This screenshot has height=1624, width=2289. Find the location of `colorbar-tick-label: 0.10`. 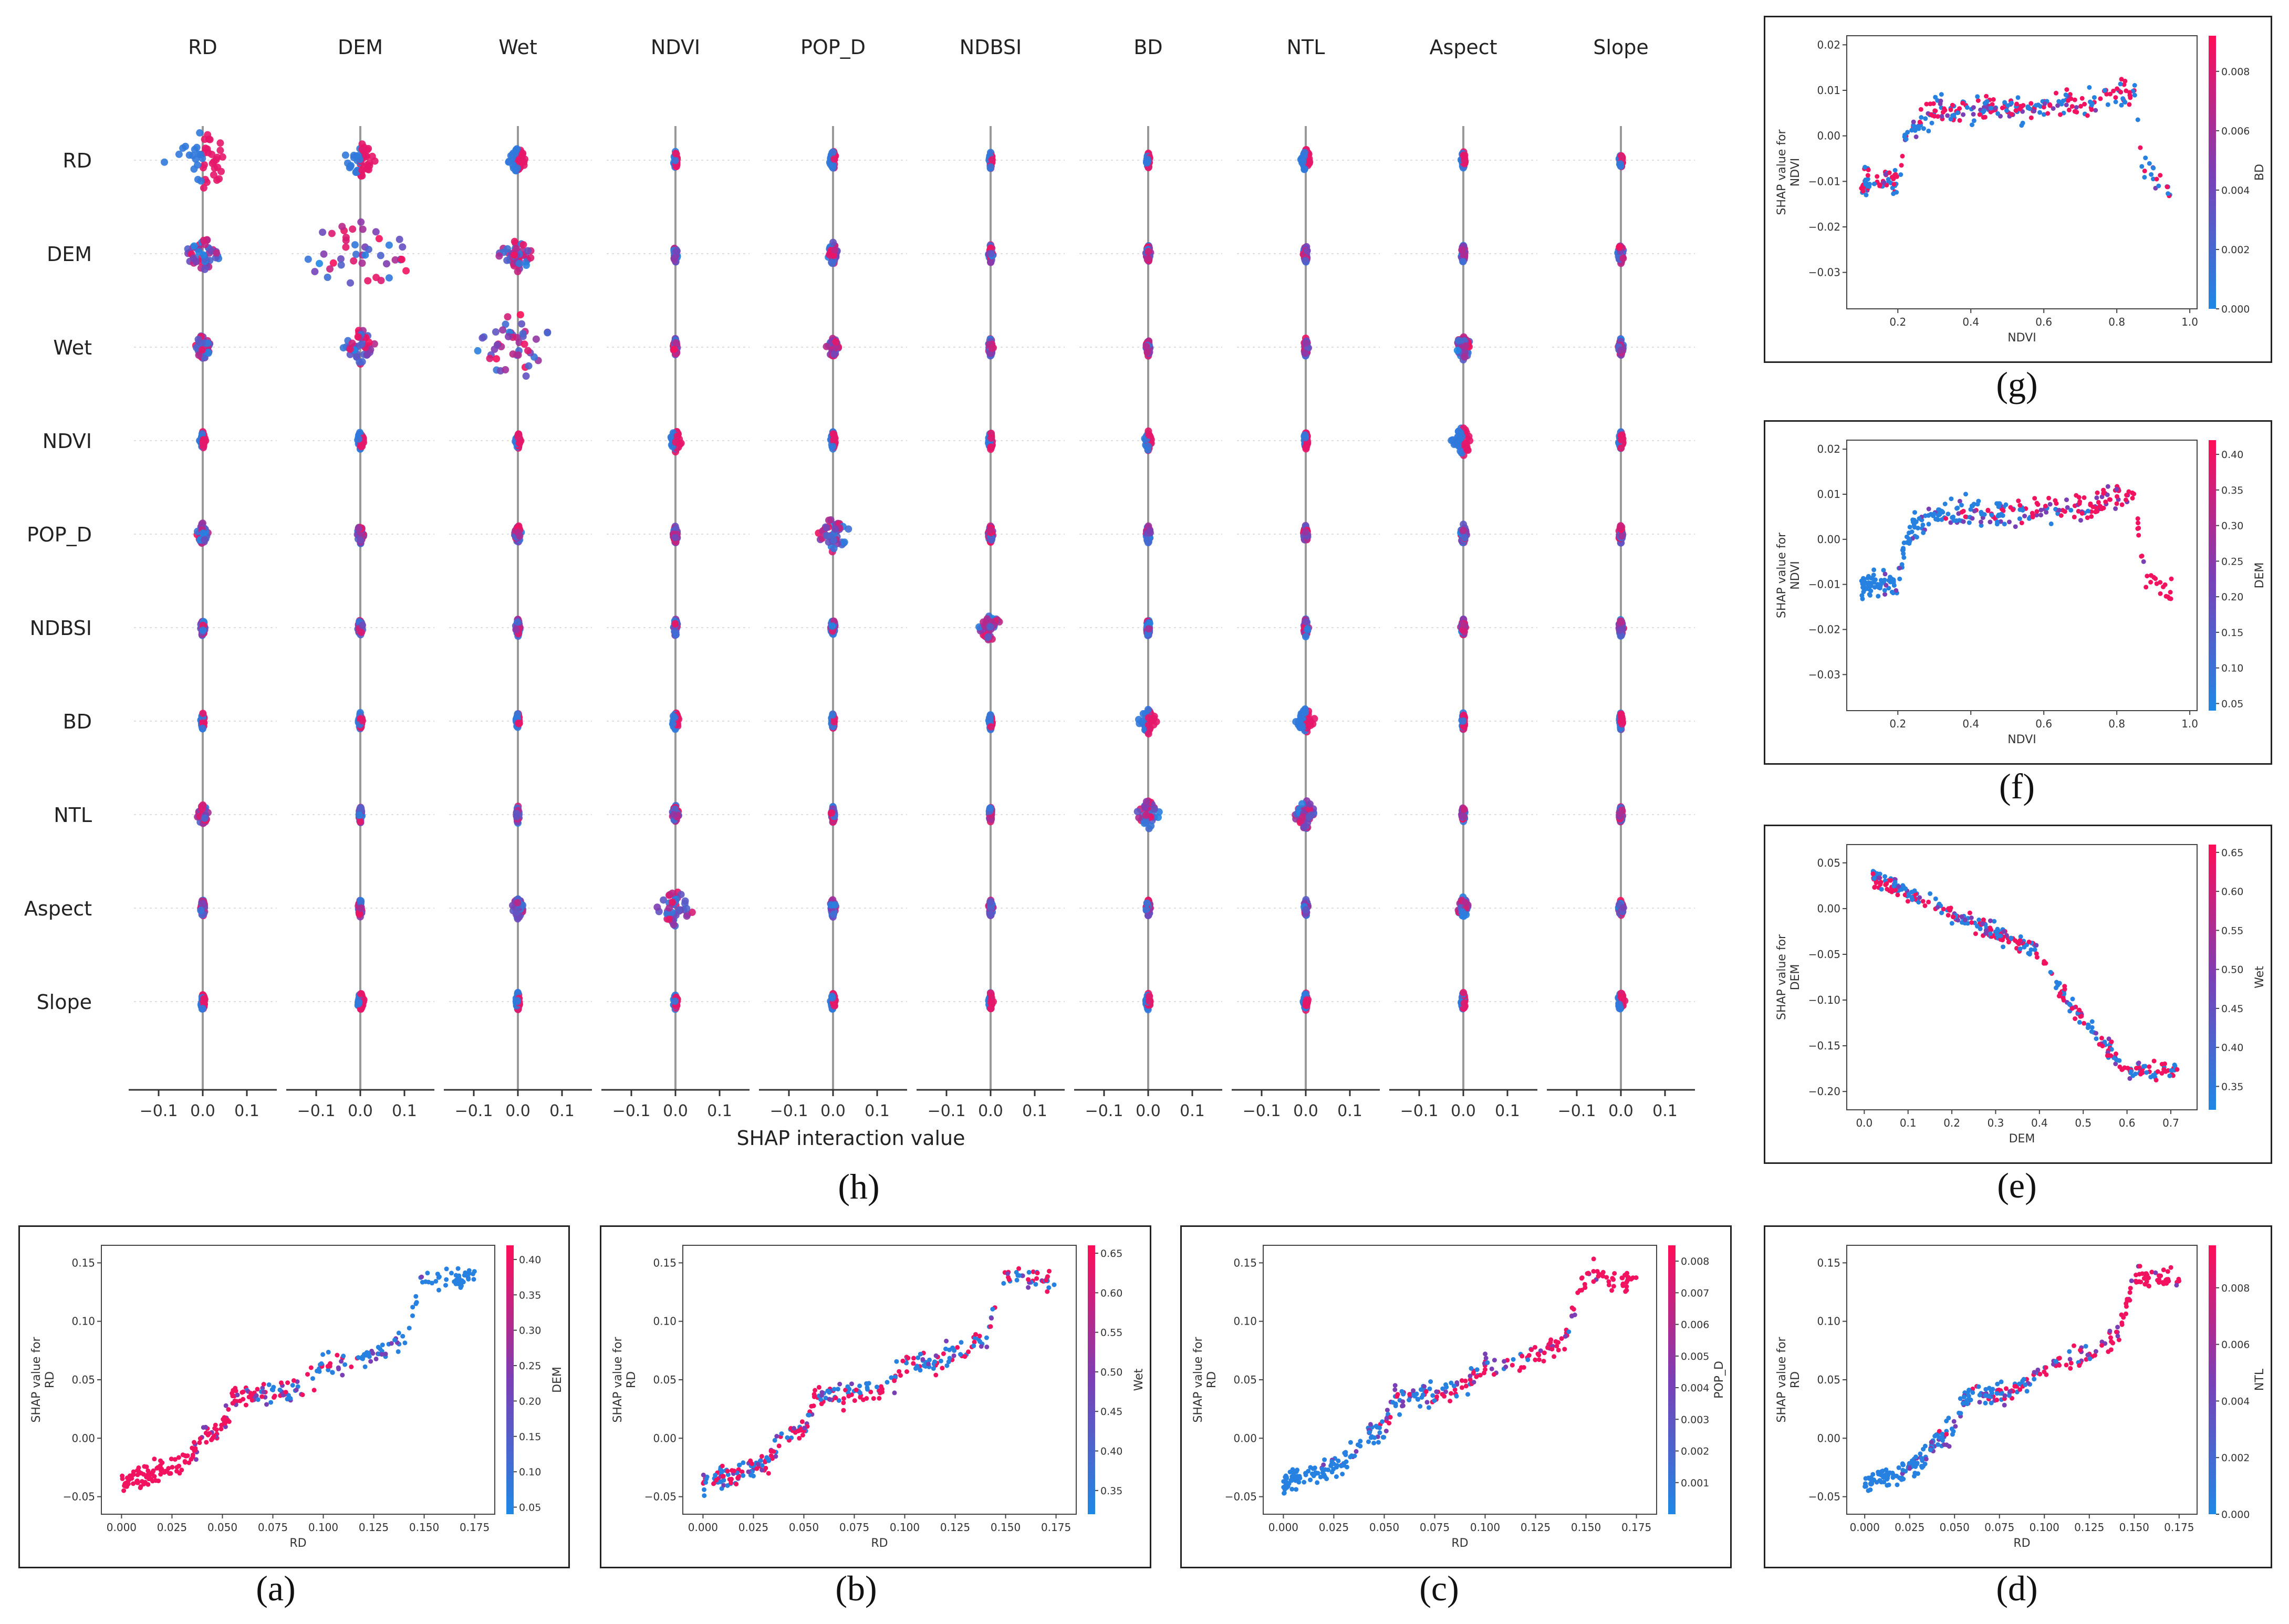

colorbar-tick-label: 0.10 is located at coordinates (530, 1472).